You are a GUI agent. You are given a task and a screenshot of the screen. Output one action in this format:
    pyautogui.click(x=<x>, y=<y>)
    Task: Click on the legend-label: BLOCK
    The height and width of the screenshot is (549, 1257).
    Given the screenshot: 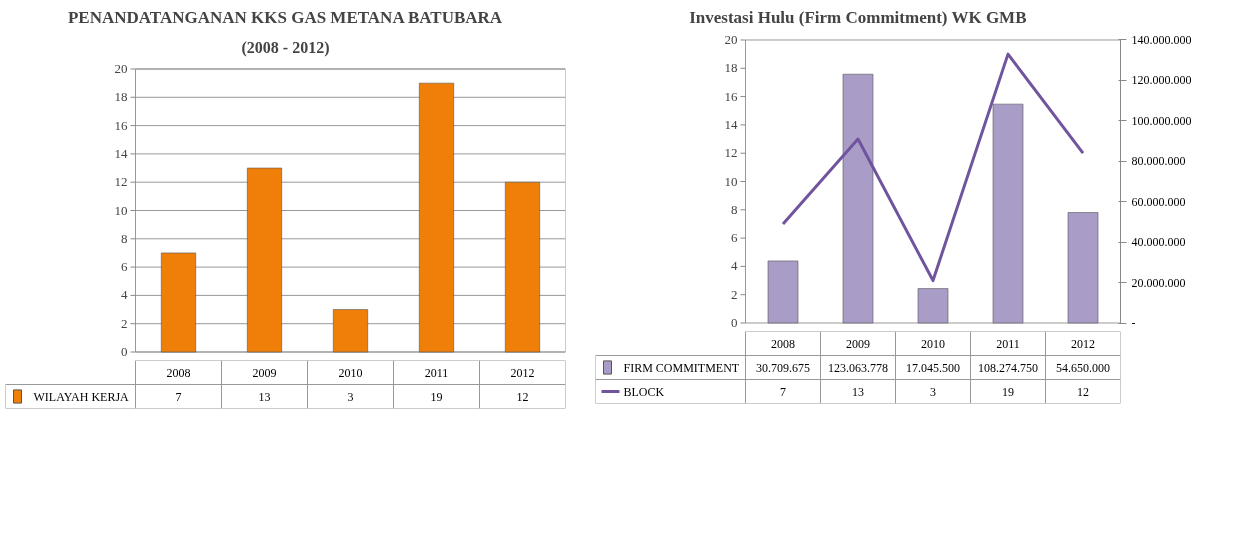 What is the action you would take?
    pyautogui.click(x=644, y=391)
    